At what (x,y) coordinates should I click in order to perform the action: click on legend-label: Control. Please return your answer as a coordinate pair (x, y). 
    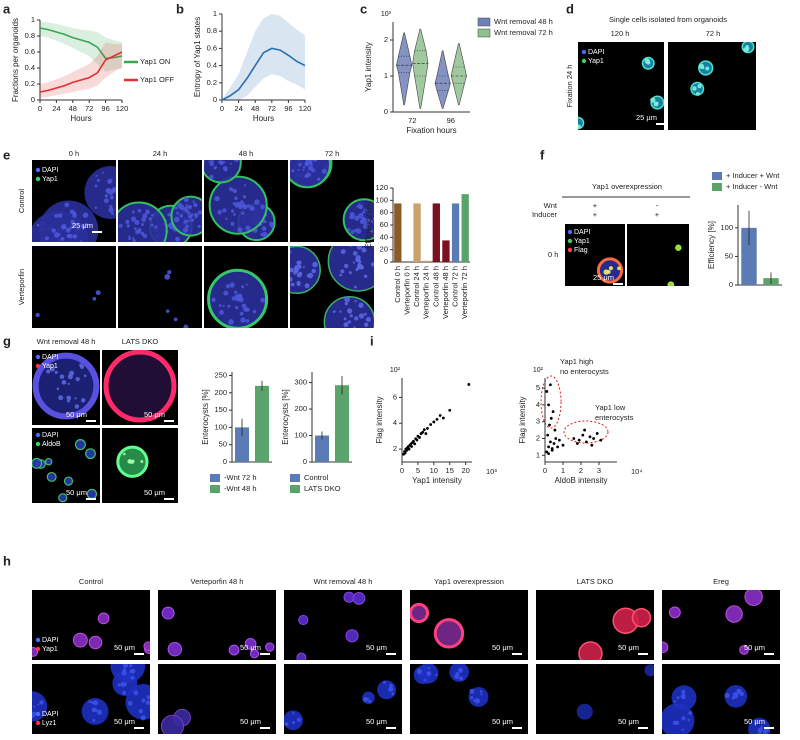
    Looking at the image, I should click on (316, 477).